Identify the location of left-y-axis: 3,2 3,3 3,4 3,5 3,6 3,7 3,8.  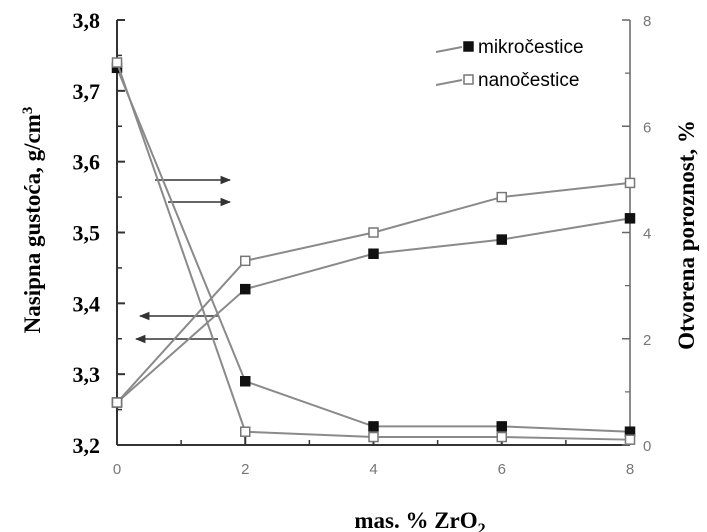
(99, 233).